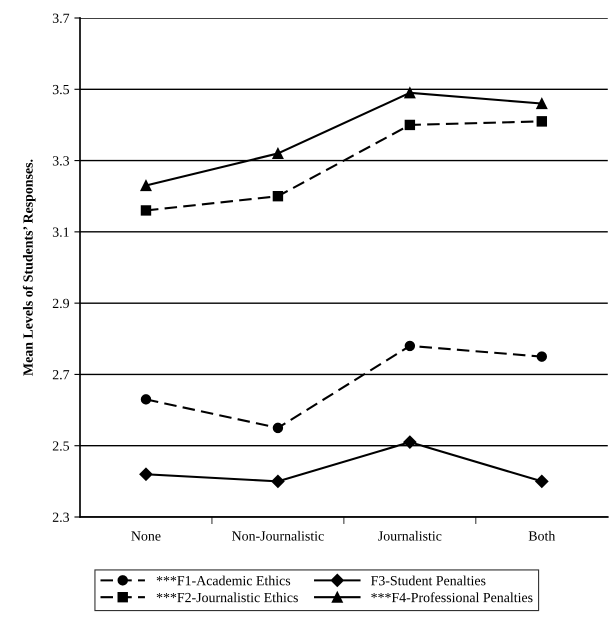 The height and width of the screenshot is (618, 609). I want to click on x-tick-label: Journalistic, so click(410, 535).